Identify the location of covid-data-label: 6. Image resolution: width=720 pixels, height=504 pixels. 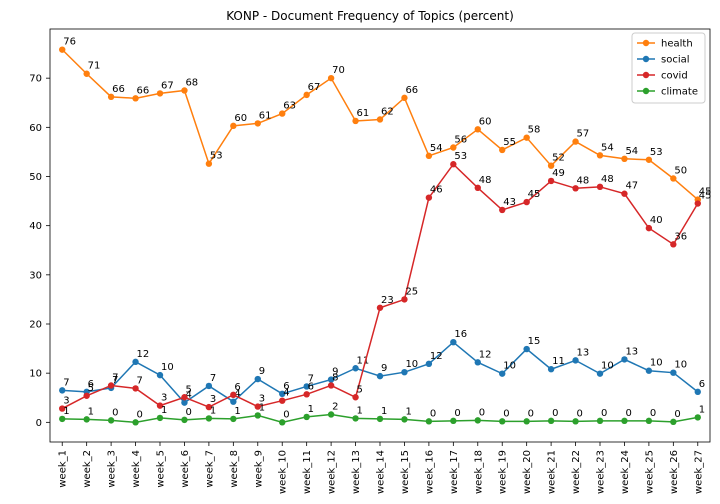
(237, 387).